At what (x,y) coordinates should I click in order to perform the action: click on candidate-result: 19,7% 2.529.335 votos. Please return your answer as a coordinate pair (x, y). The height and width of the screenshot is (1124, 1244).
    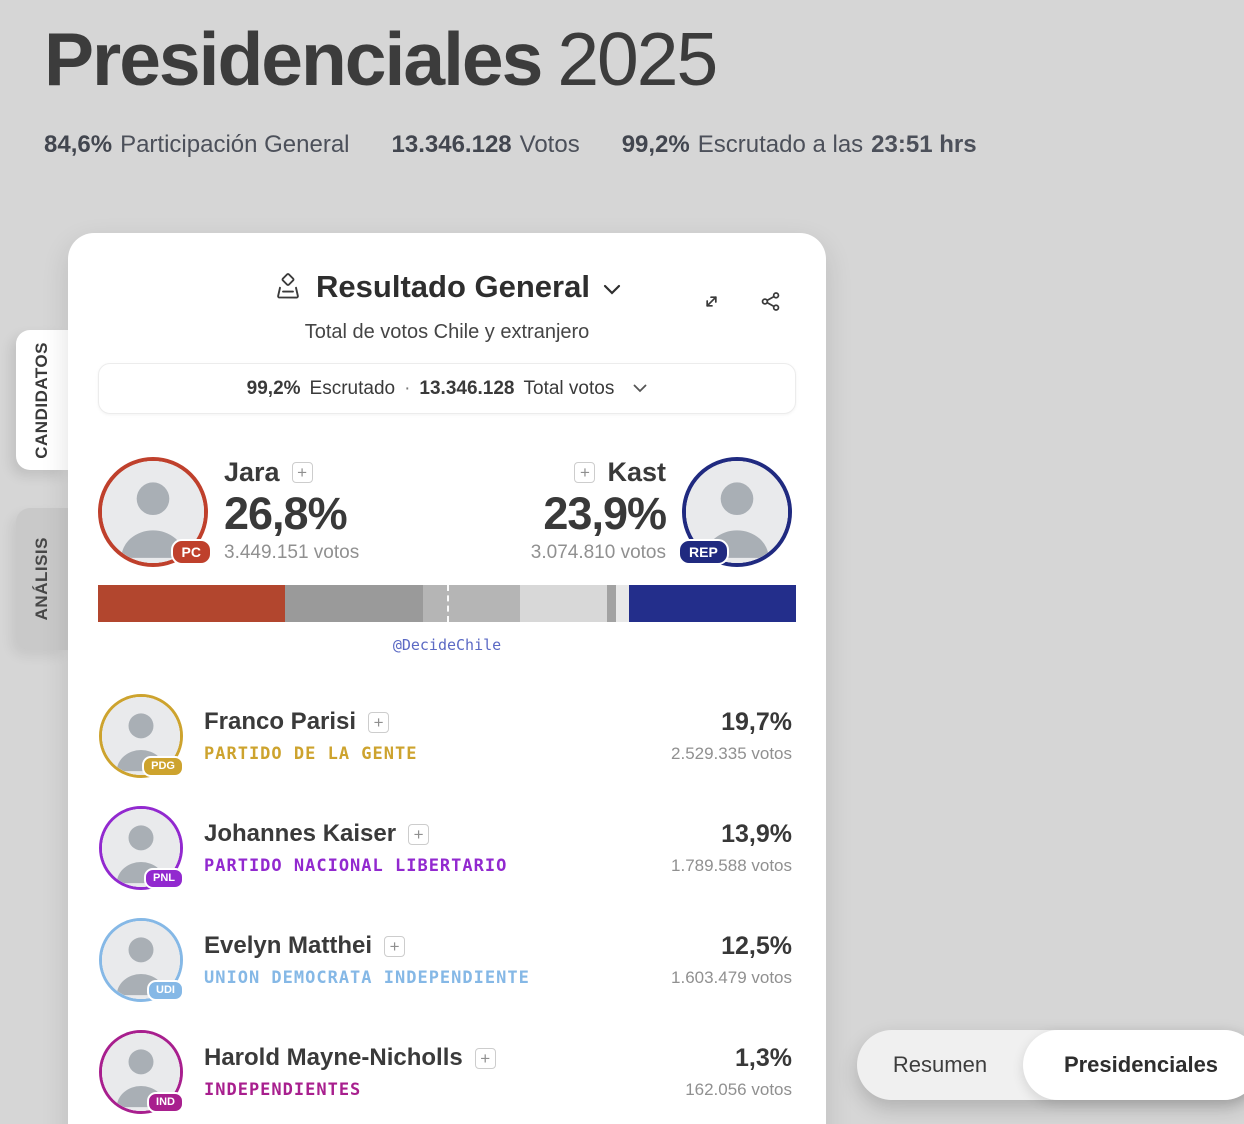
    Looking at the image, I should click on (731, 736).